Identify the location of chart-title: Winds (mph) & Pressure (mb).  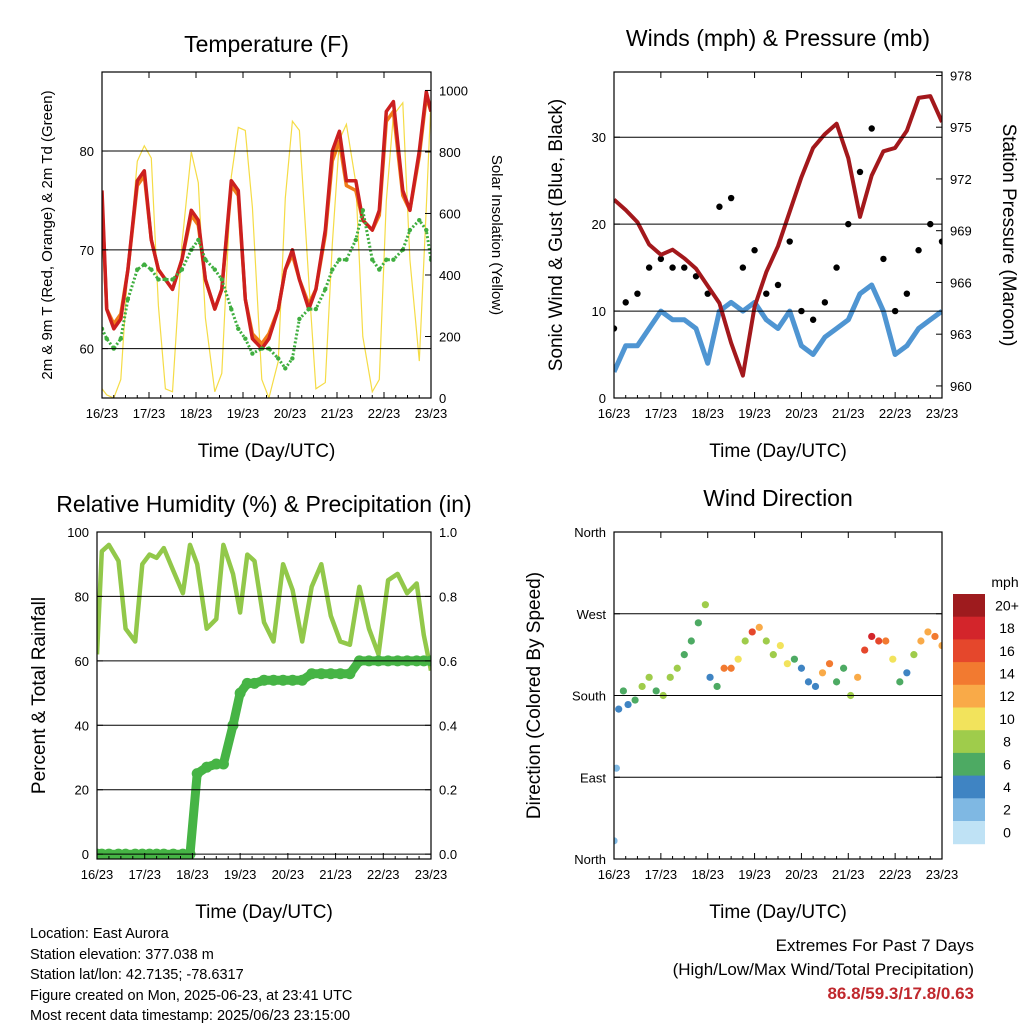
(778, 38).